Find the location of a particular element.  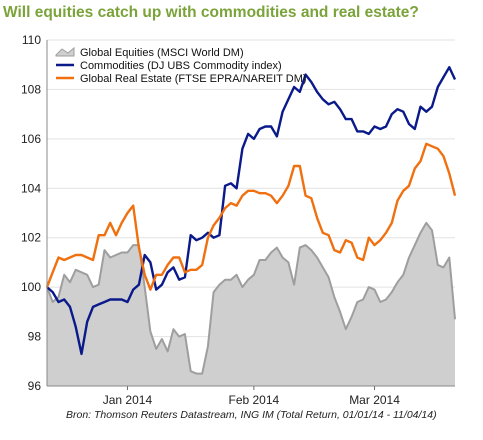

y-tick-label: 96 is located at coordinates (35, 386).